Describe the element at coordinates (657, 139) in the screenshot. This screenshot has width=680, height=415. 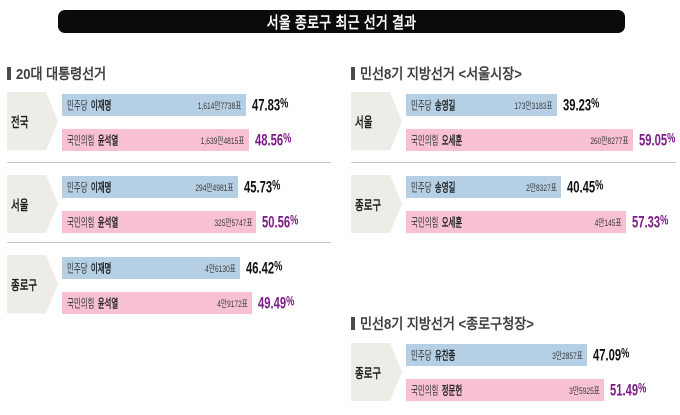
I see `percent-value: 59.05%` at that location.